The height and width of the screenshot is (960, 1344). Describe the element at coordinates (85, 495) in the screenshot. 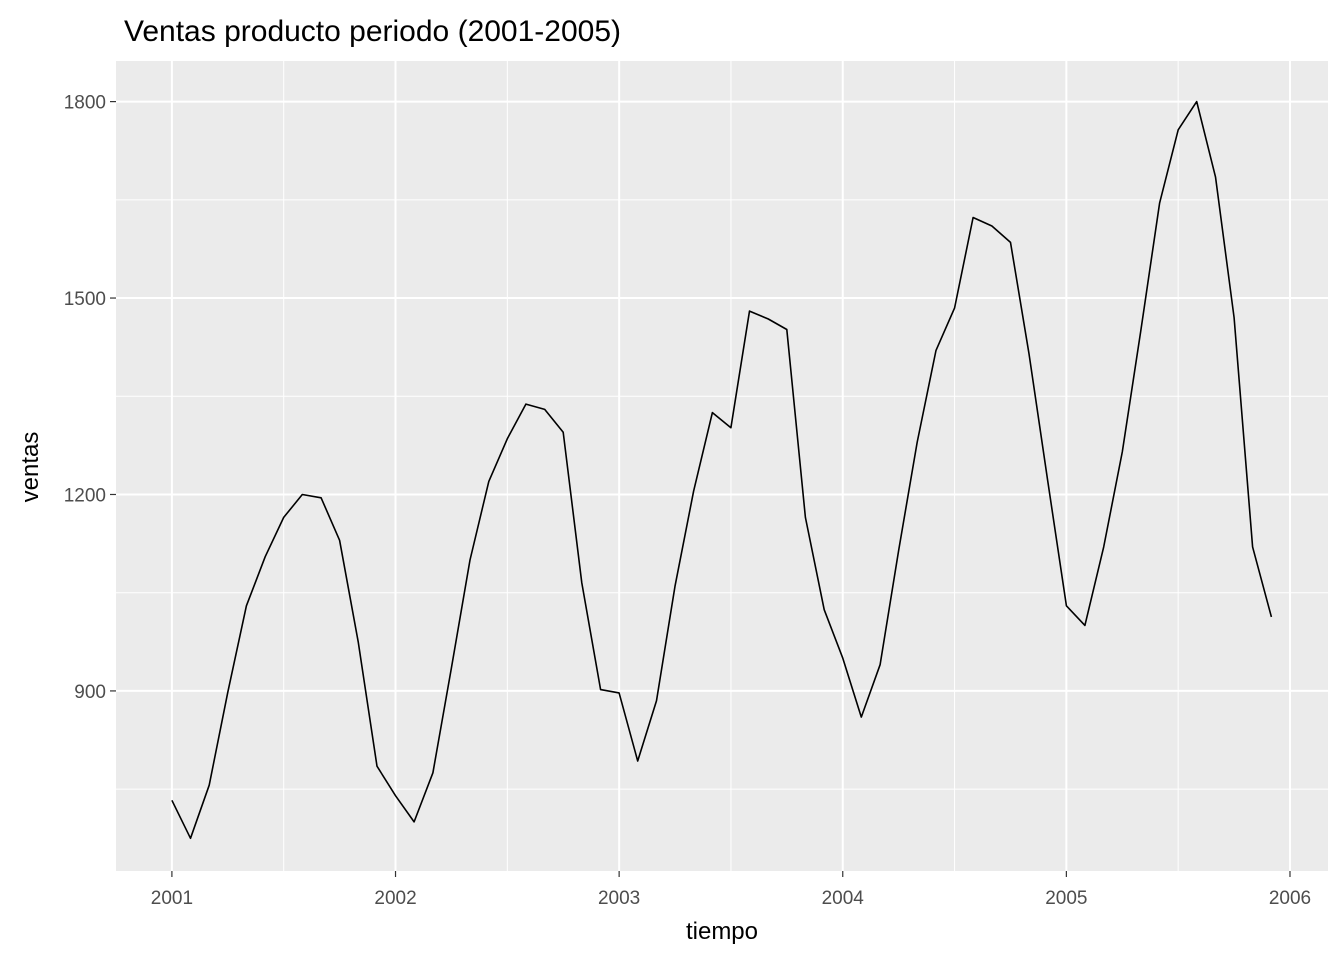

I see `y-tick-label: 1200` at that location.